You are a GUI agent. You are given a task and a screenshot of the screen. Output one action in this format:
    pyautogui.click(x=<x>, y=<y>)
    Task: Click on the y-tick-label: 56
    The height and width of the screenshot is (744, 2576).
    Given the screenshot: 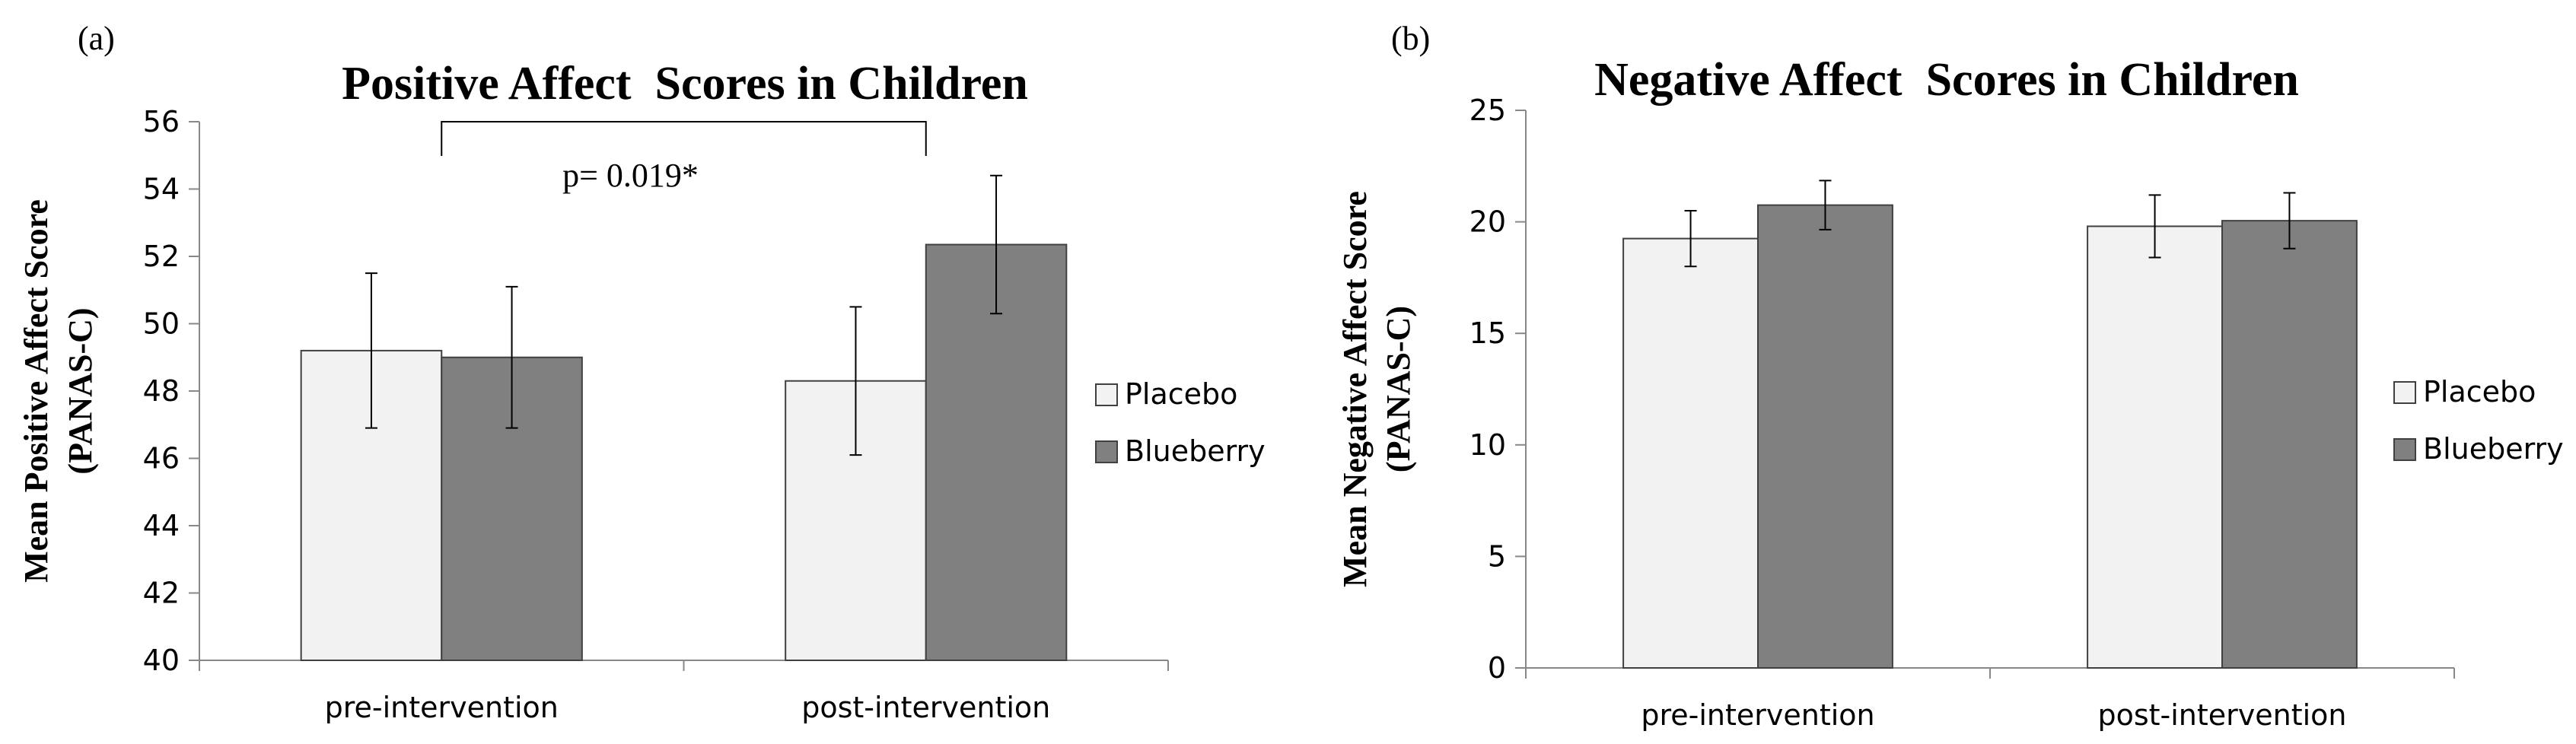 What is the action you would take?
    pyautogui.click(x=161, y=122)
    